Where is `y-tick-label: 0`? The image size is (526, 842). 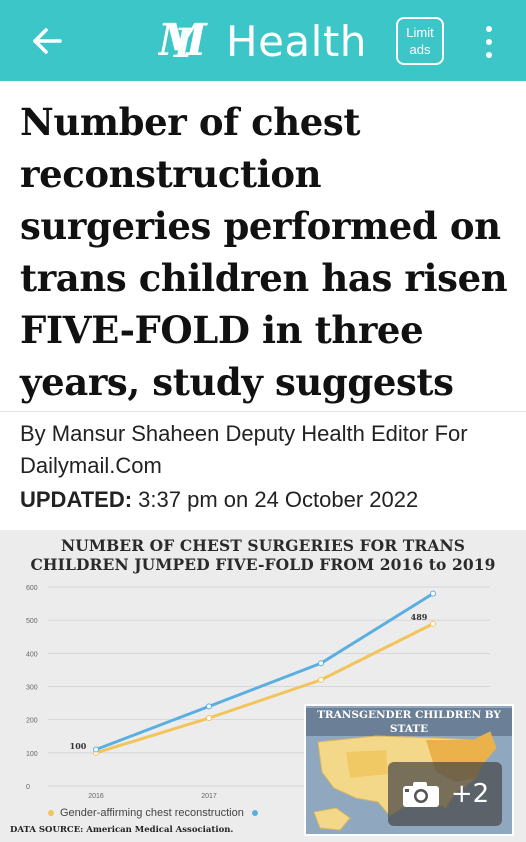
y-tick-label: 0 is located at coordinates (28, 787).